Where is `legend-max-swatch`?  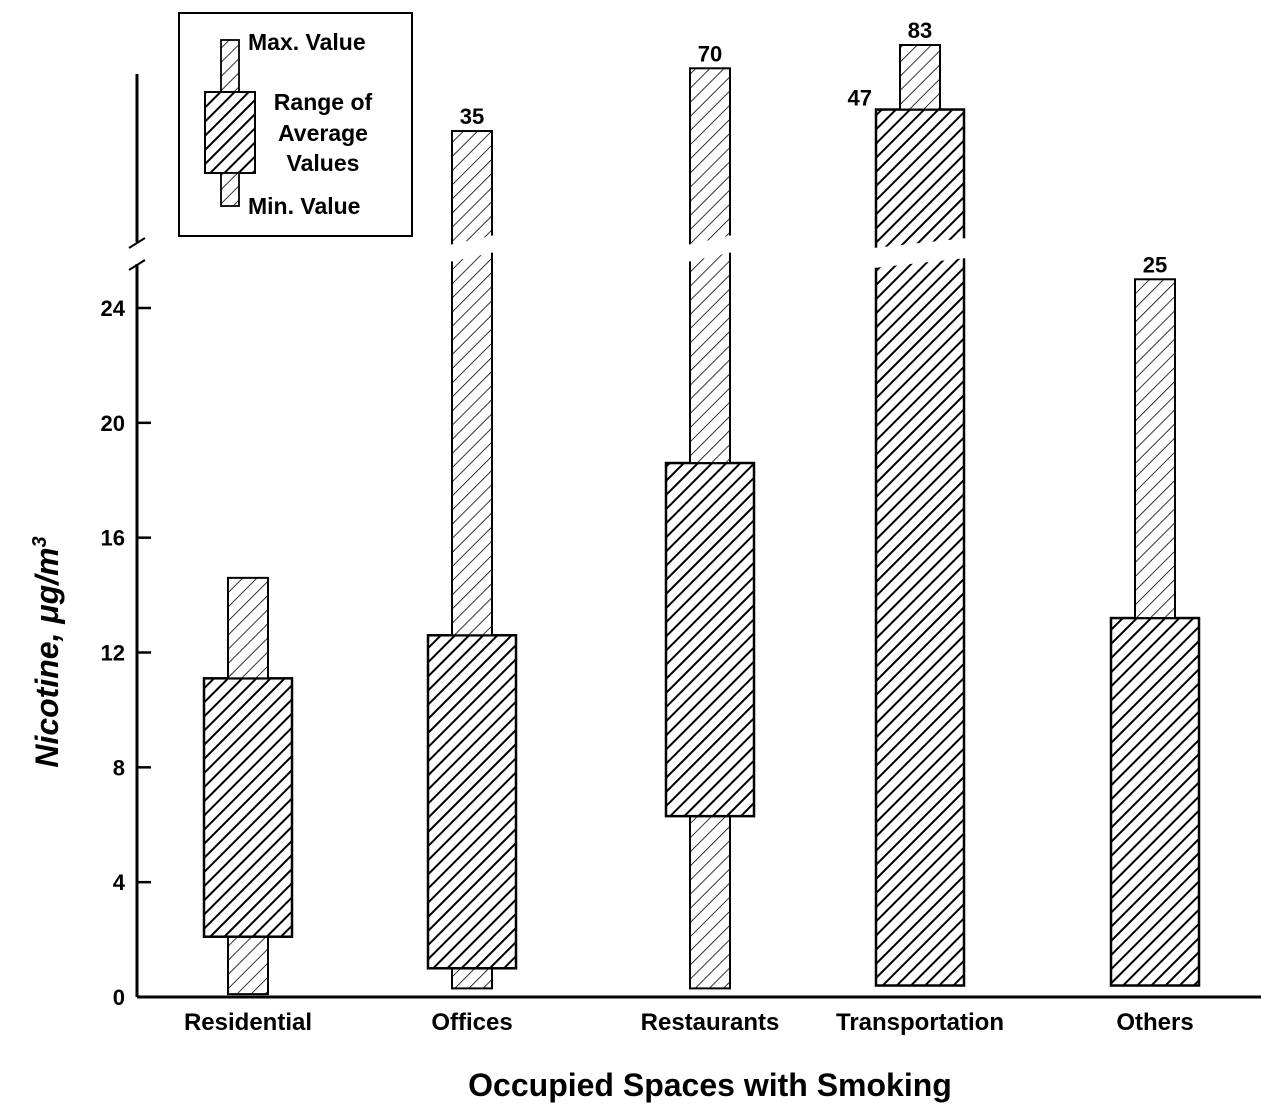 legend-max-swatch is located at coordinates (230, 66).